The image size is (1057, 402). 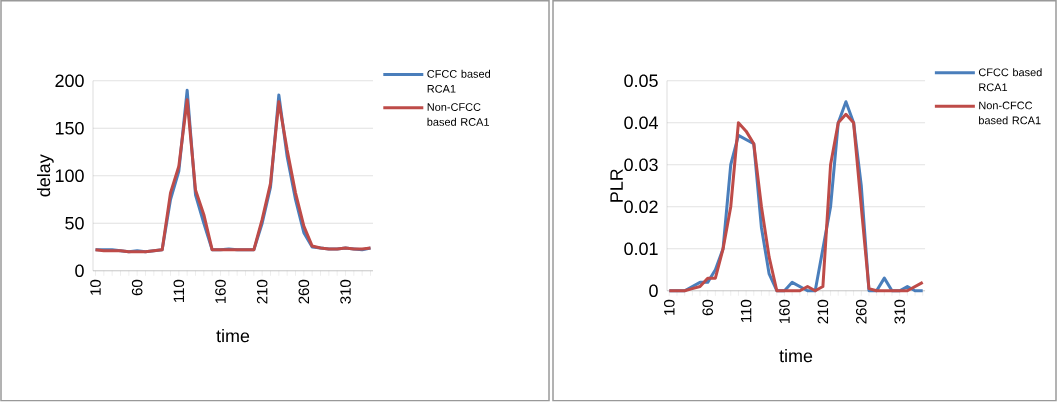 I want to click on y-tick-label: 0.03, so click(x=641, y=165).